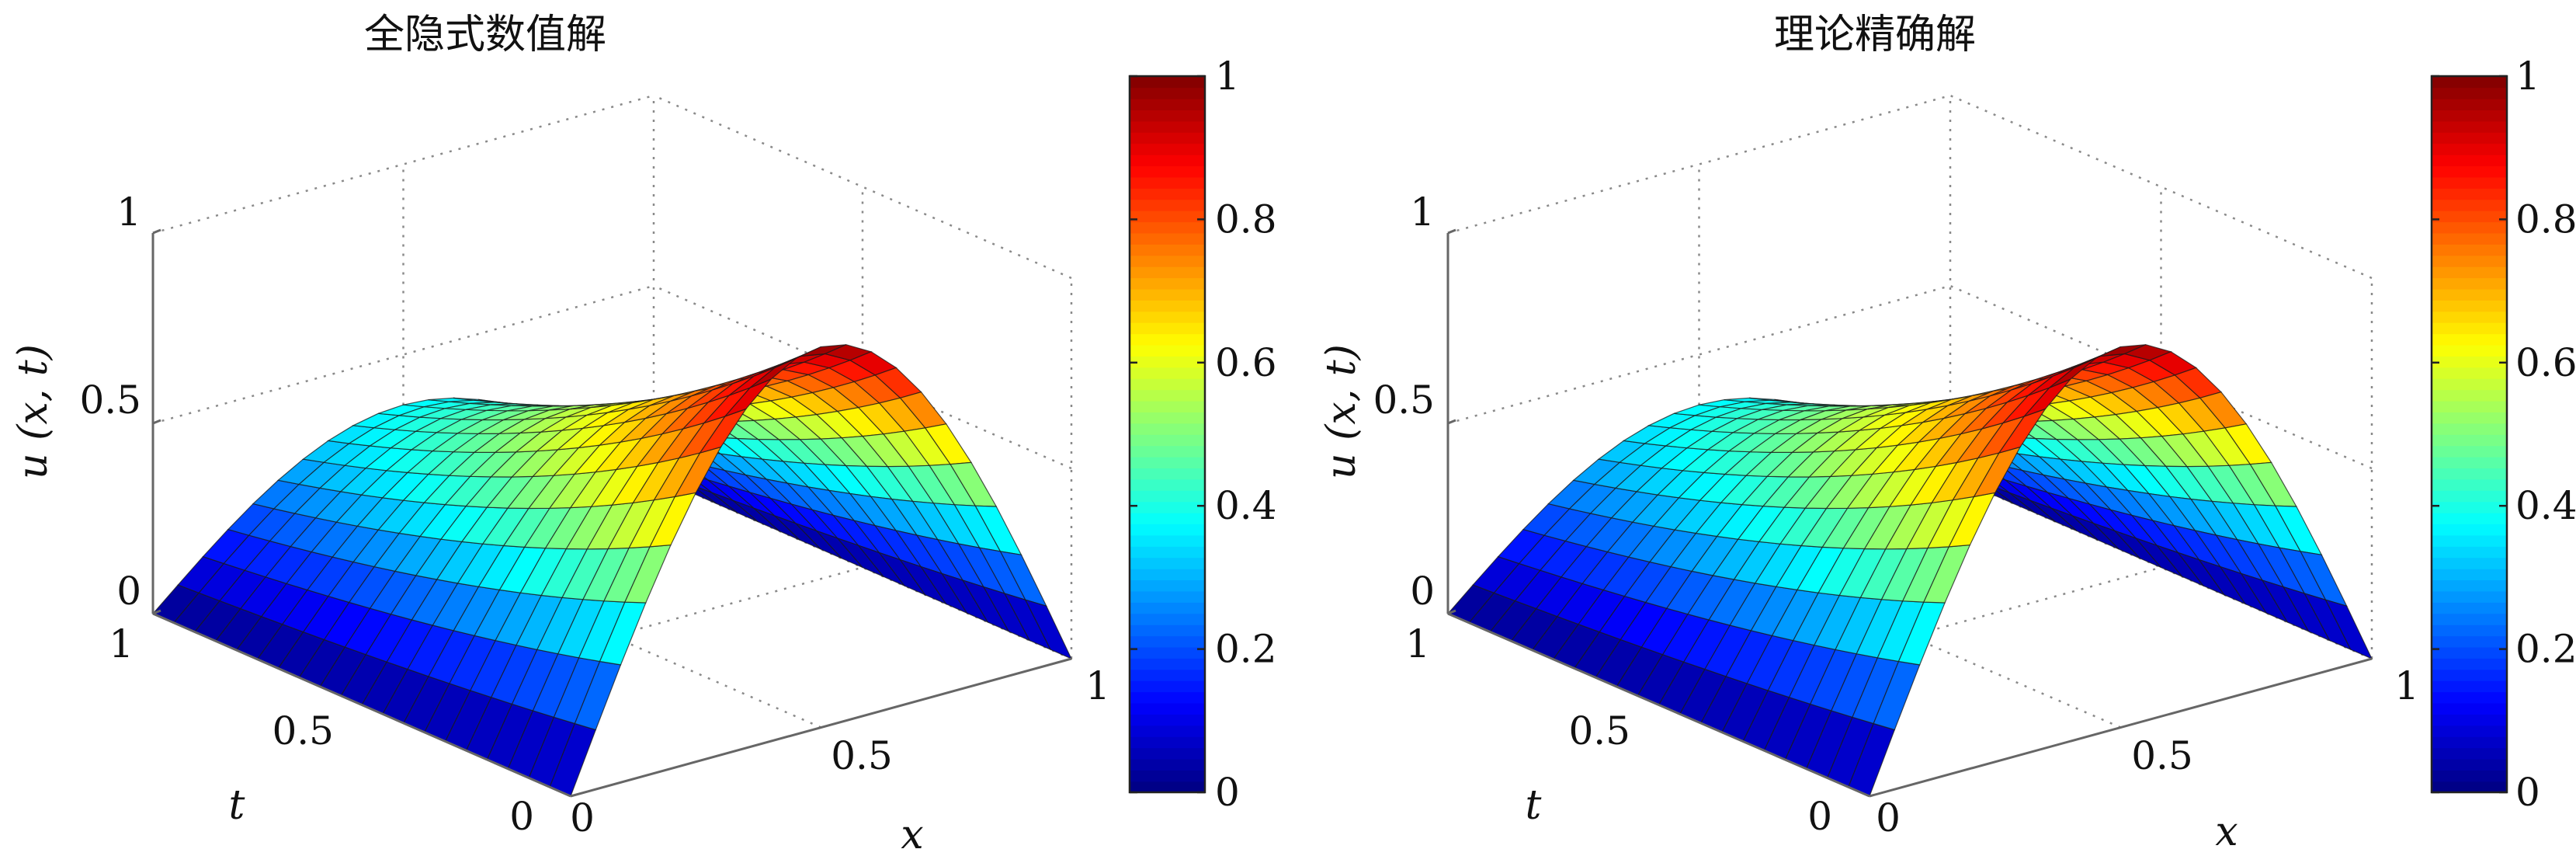 Image resolution: width=2576 pixels, height=856 pixels. What do you see at coordinates (1417, 643) in the screenshot?
I see `t-tick-label: 1` at bounding box center [1417, 643].